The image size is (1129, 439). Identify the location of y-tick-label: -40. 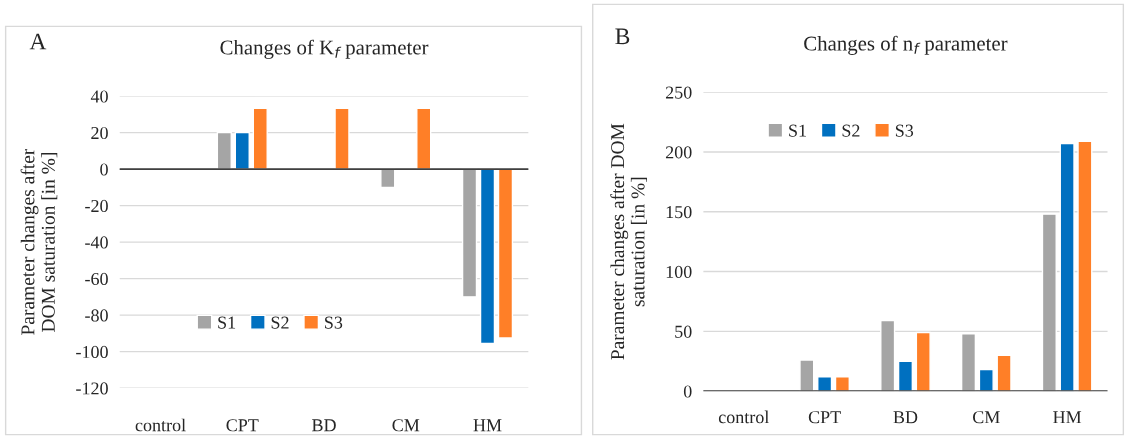
(96, 242).